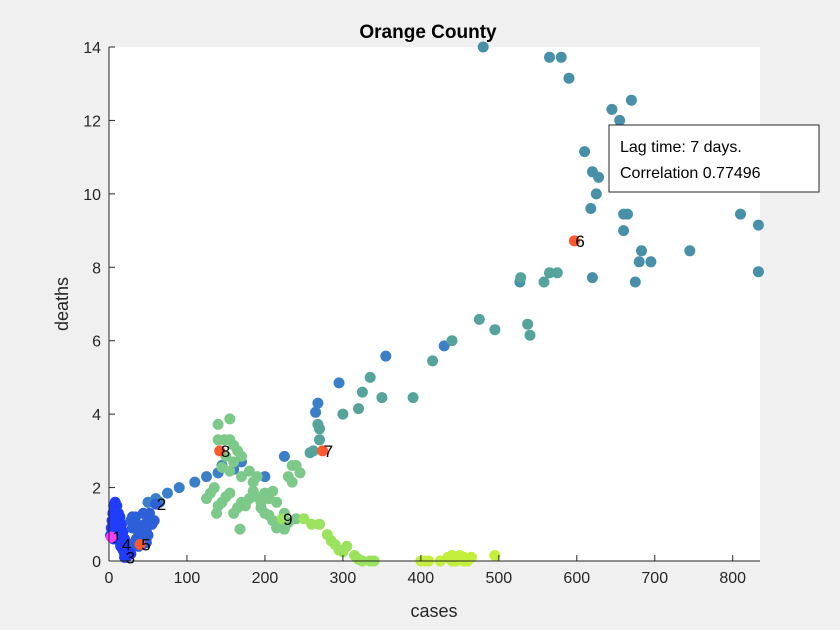  Describe the element at coordinates (714, 158) in the screenshot. I see `annotation-box: Lag time: 7 days. Correlation 0.77496` at that location.